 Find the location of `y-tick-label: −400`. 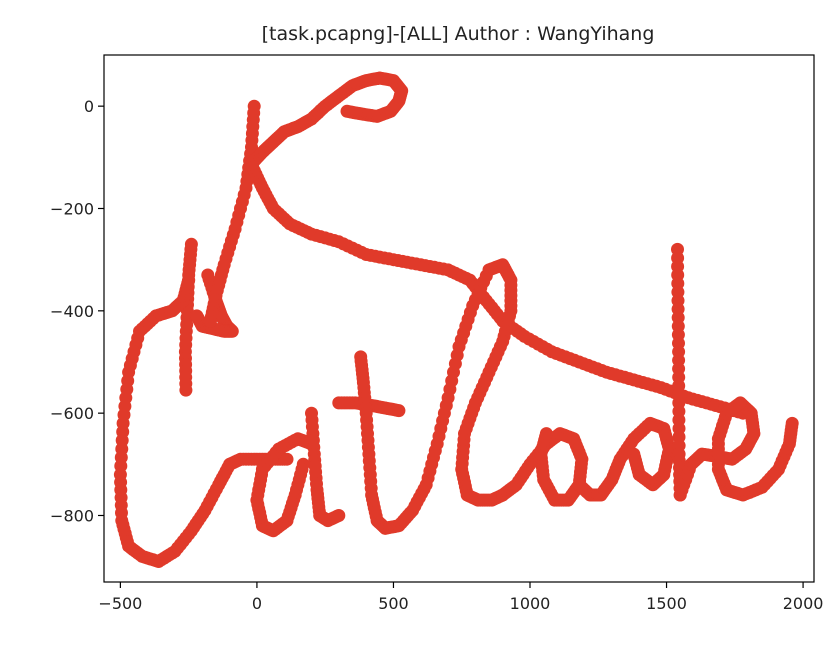

y-tick-label: −400 is located at coordinates (72, 311).